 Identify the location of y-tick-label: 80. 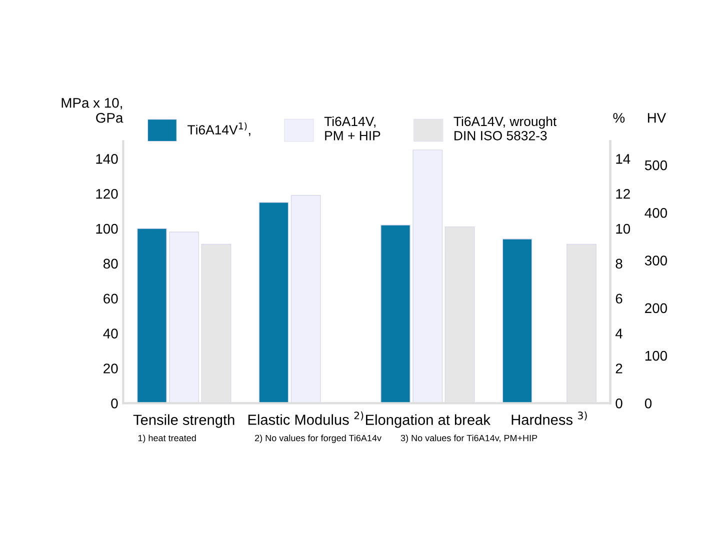
(110, 263).